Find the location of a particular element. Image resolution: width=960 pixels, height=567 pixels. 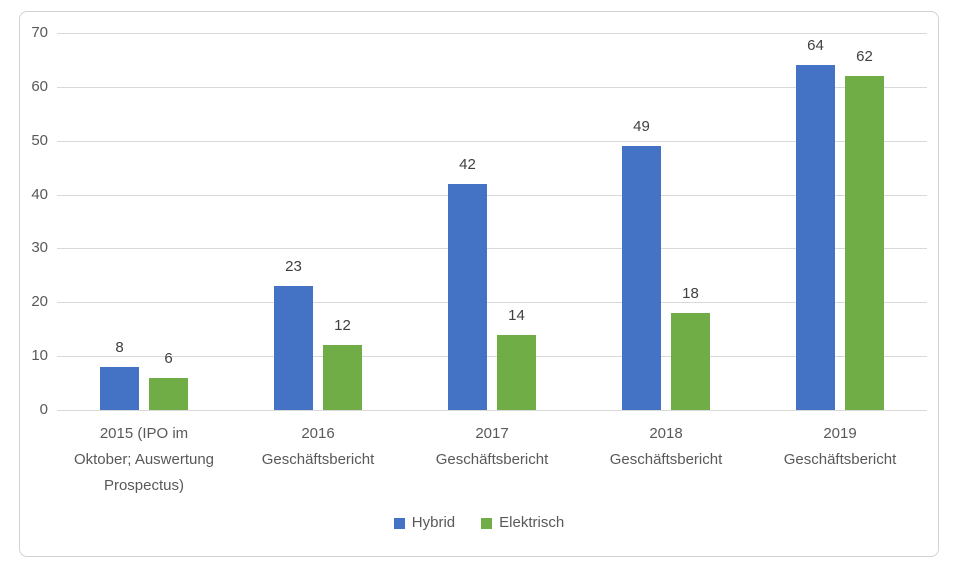

legend-label: Hybrid is located at coordinates (433, 522).